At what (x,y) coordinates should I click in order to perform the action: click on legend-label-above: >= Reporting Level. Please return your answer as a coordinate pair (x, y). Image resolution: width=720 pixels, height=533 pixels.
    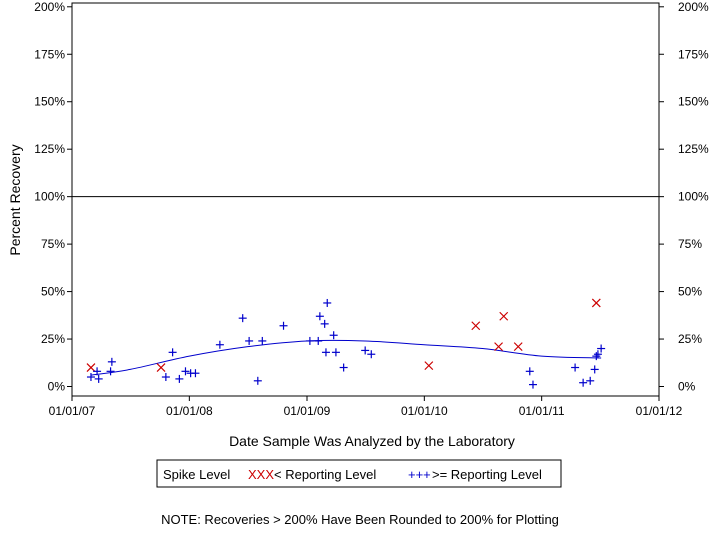
    Looking at the image, I should click on (487, 474).